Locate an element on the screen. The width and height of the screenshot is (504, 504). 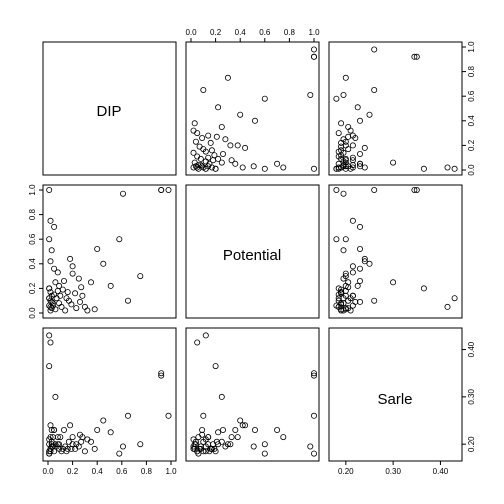
diag-label-sarle: Sarle is located at coordinates (394, 399).